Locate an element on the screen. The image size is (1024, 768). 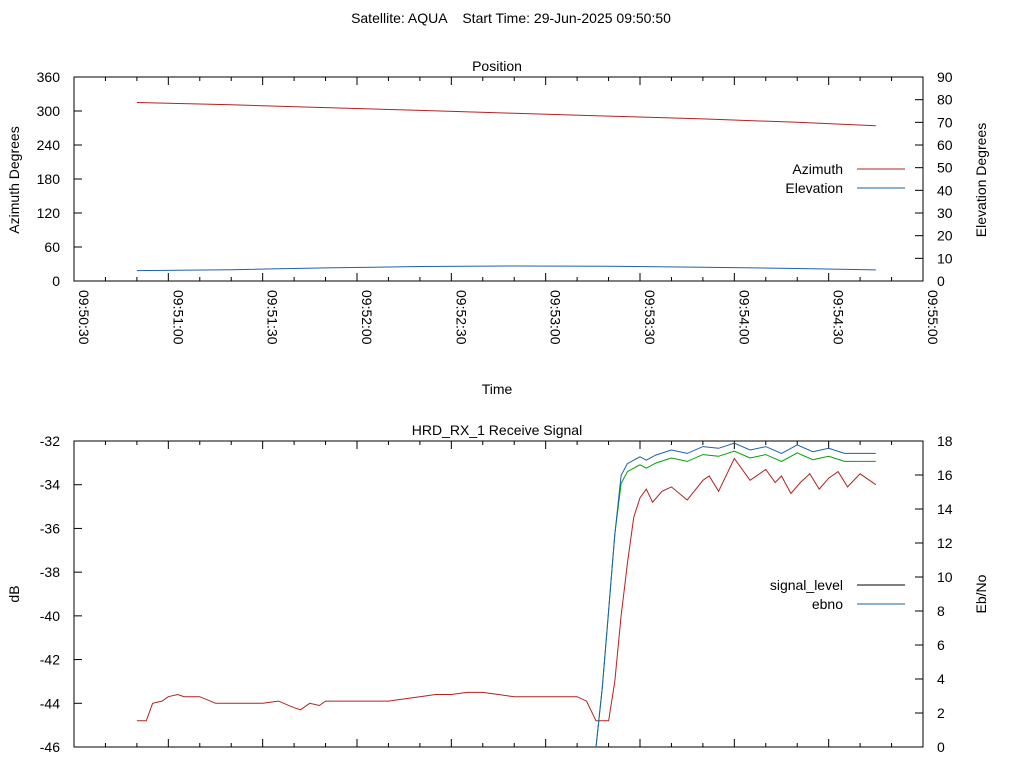
chart1-ytick-label: -36 is located at coordinates (50, 528).